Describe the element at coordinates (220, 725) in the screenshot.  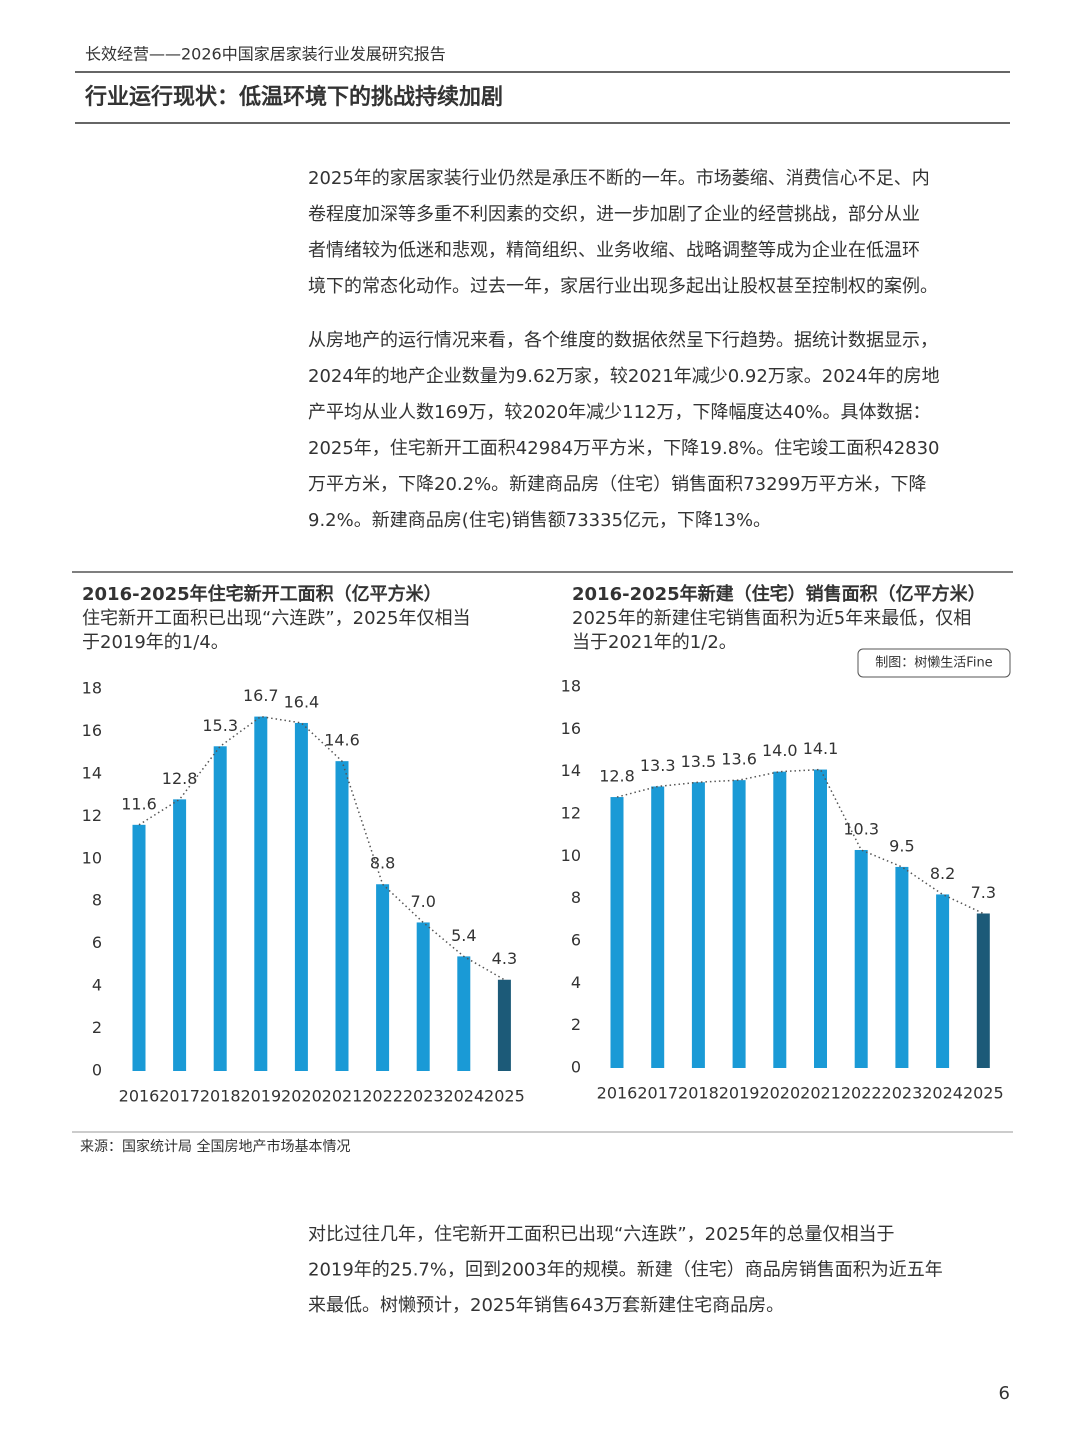
I see `value-label: 15.3` at that location.